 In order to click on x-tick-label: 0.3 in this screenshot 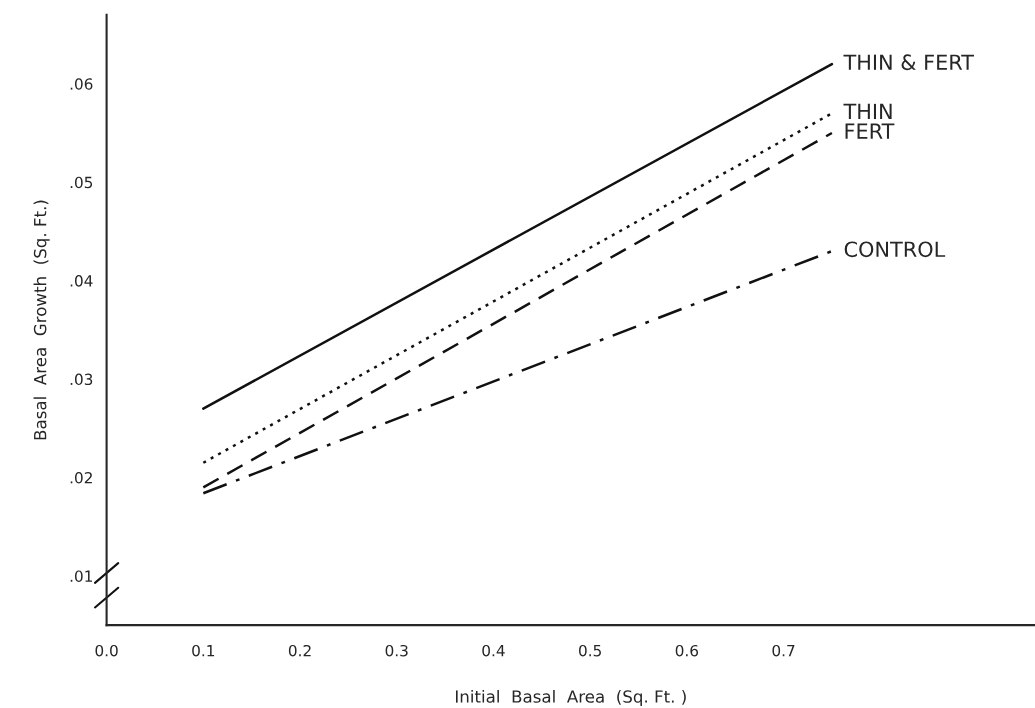, I will do `click(396, 650)`.